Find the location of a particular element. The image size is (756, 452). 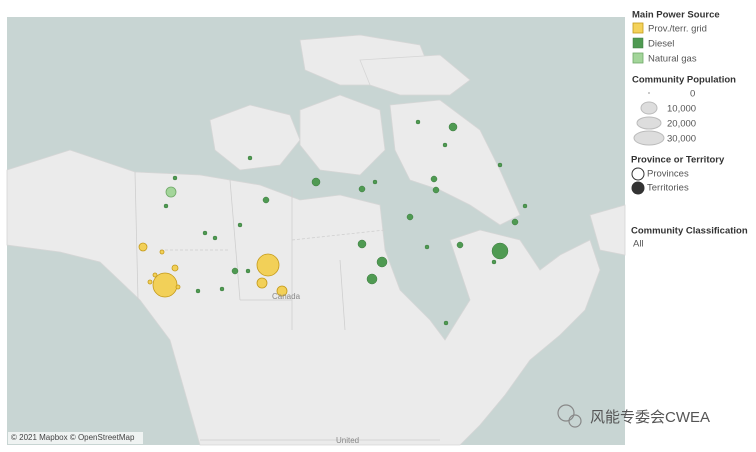

watermark: 风能专委会CWEA is located at coordinates (633, 416).